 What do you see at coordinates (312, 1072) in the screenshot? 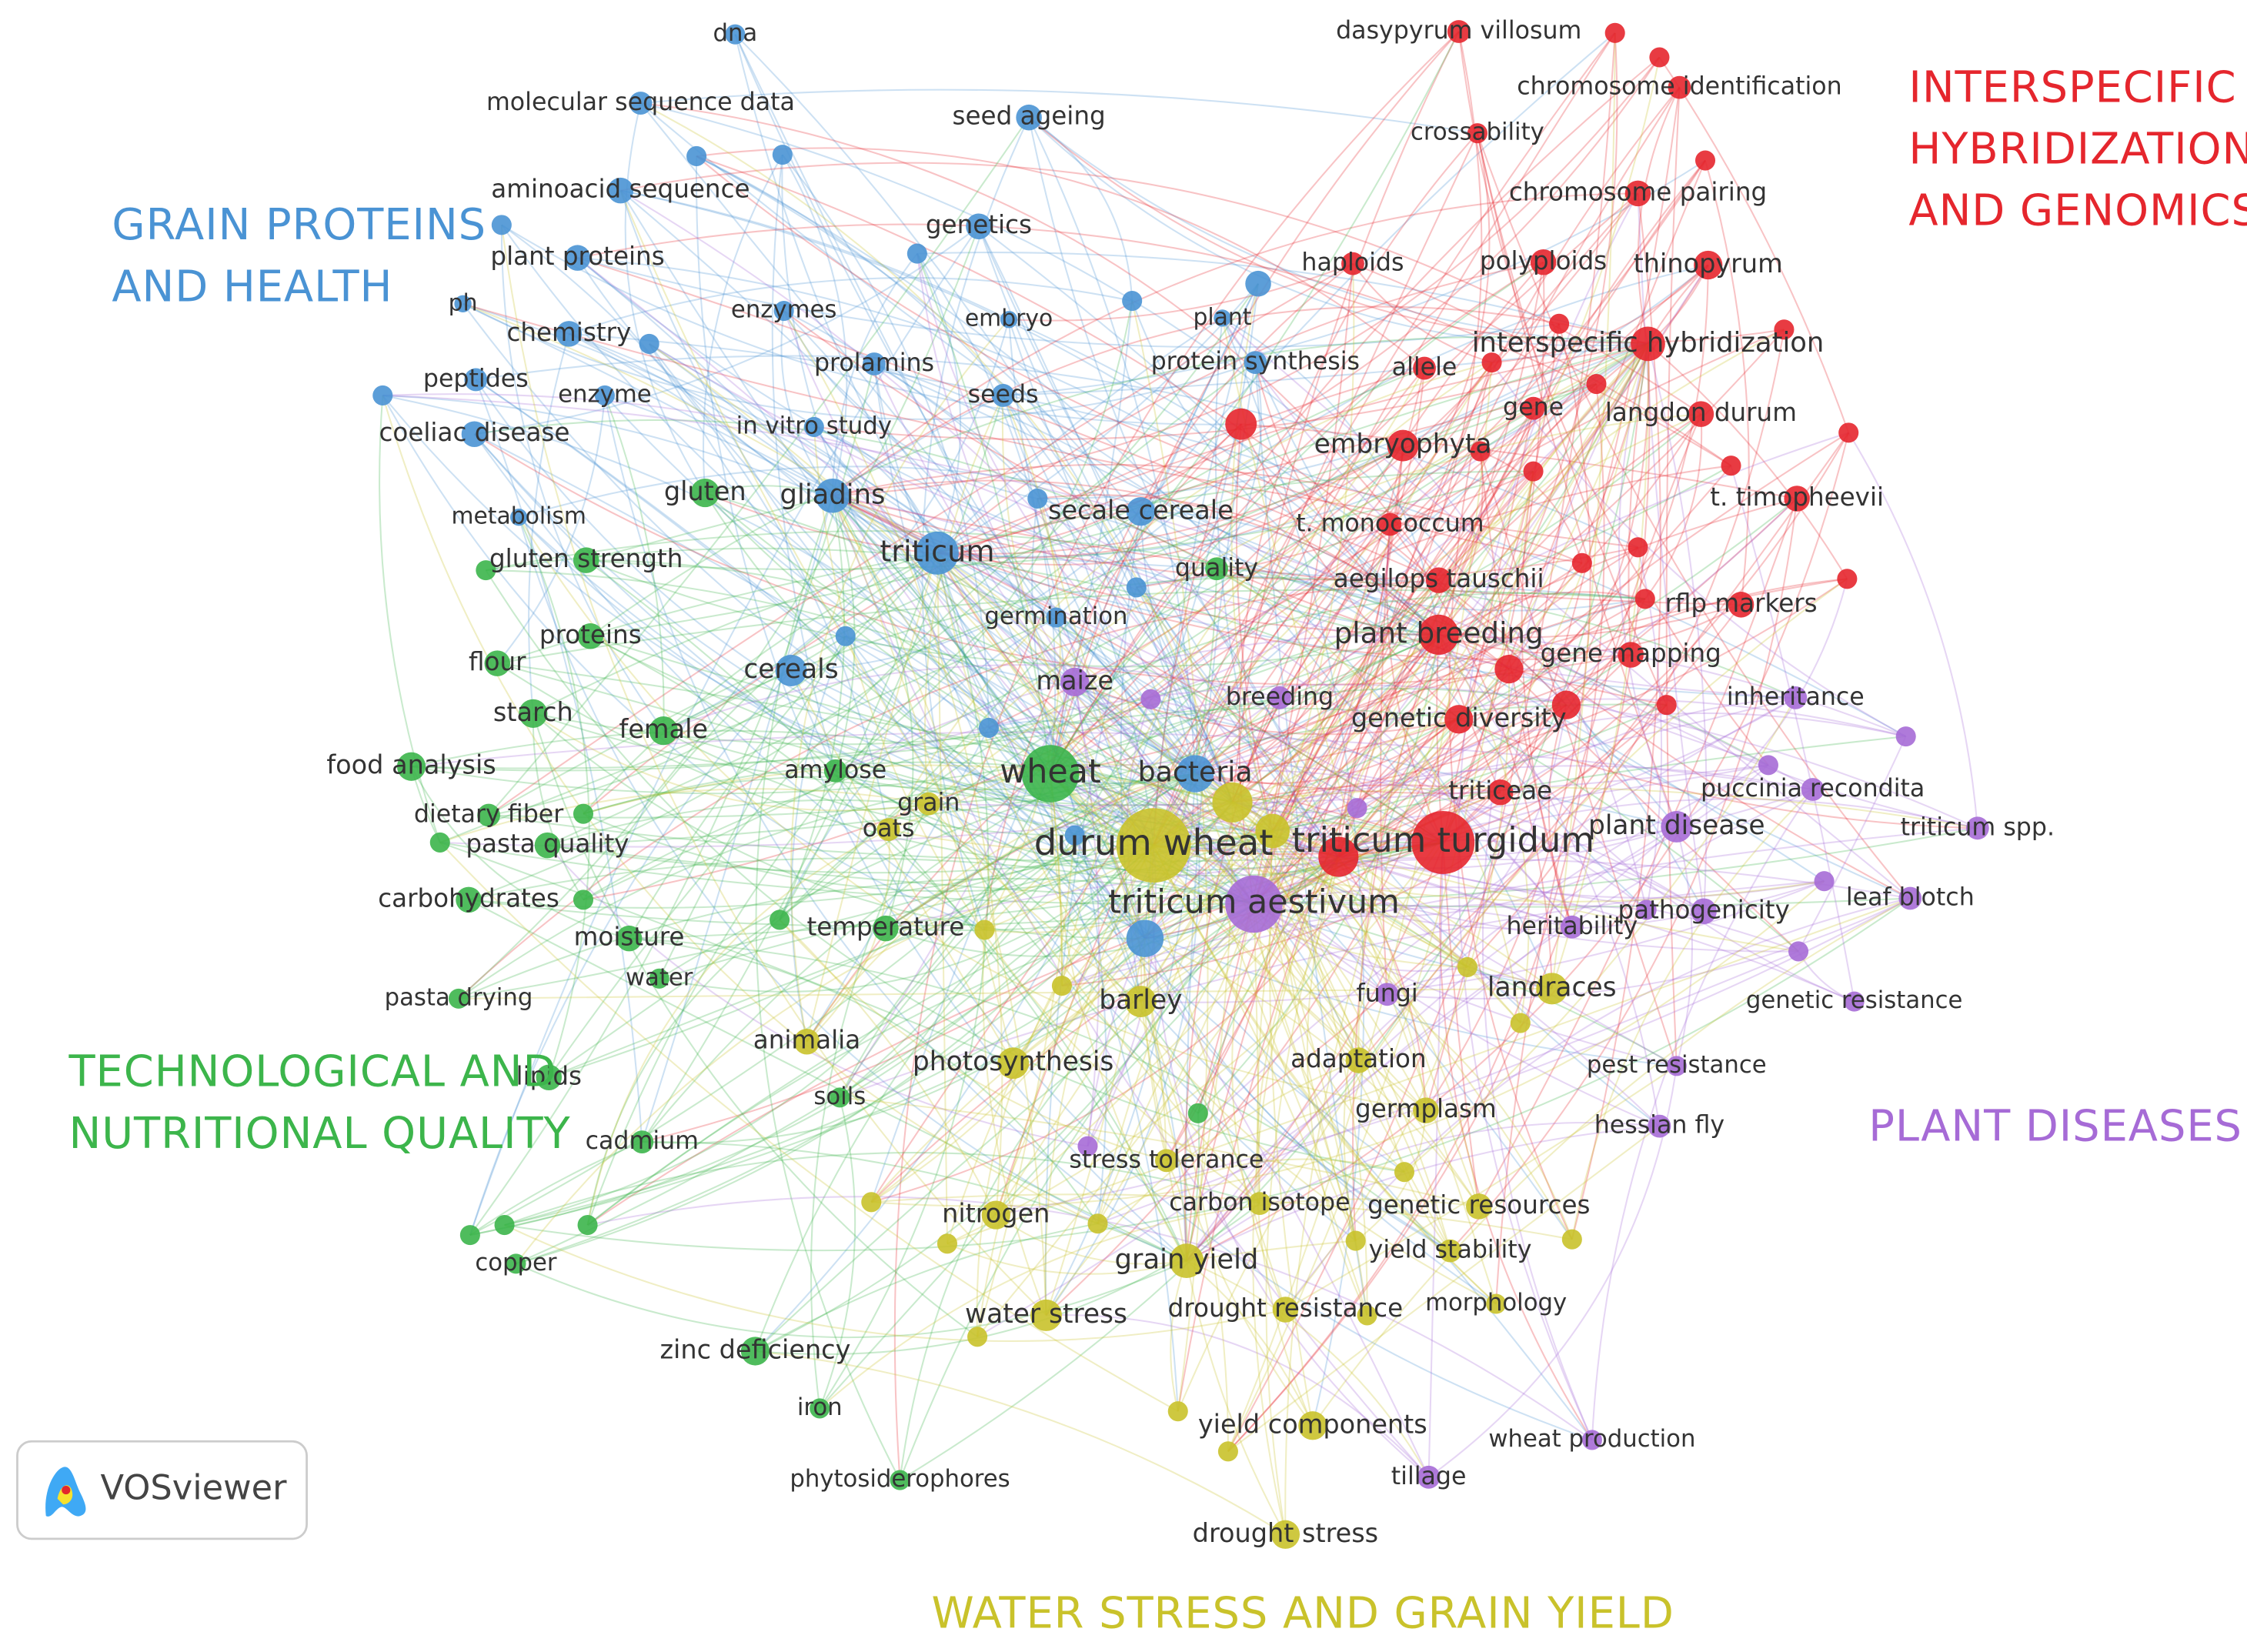
I see `cluster-title: TECHNOLOGICAL AND` at bounding box center [312, 1072].